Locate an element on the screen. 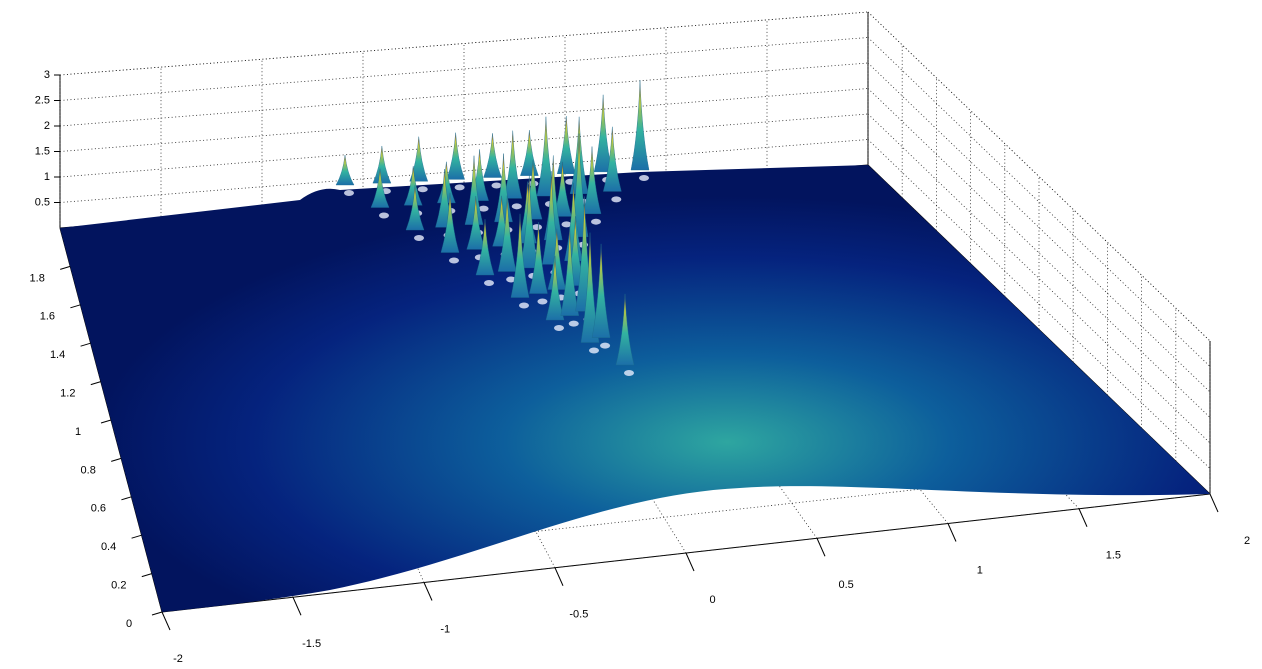 The image size is (1262, 669). box-edge is located at coordinates (464, 43).